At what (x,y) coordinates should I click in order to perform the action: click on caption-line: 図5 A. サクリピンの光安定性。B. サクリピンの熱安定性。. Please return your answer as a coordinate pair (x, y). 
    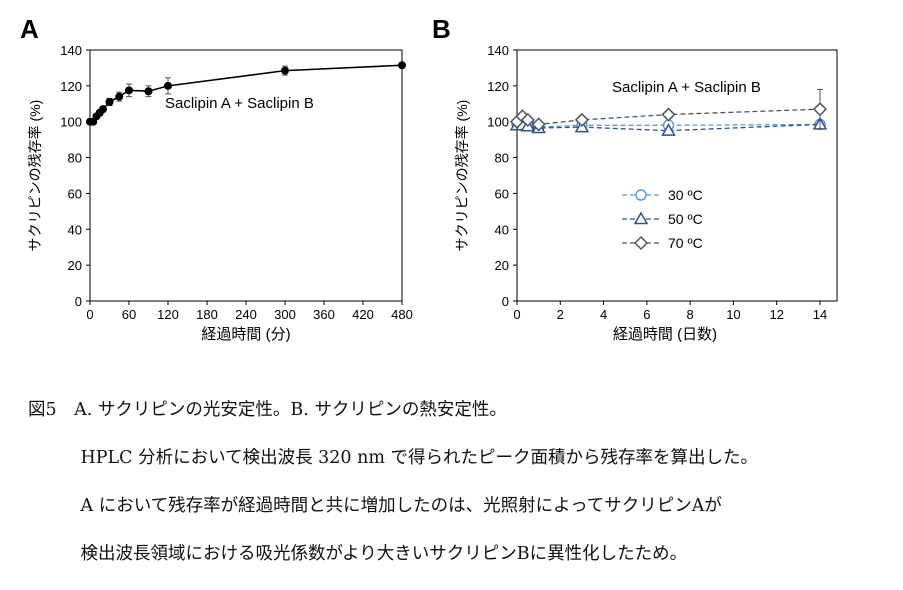
    Looking at the image, I should click on (267, 410).